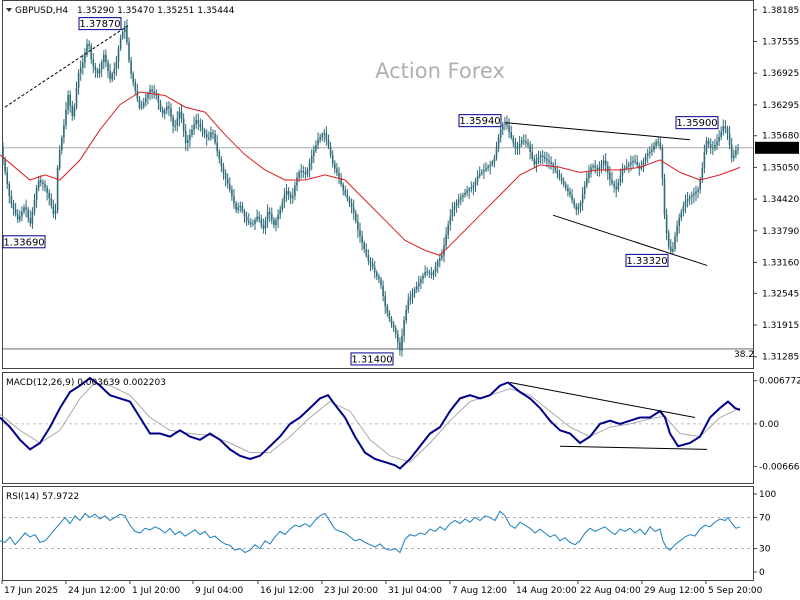 The height and width of the screenshot is (600, 800). What do you see at coordinates (780, 74) in the screenshot?
I see `price-axis-label: 1.36925` at bounding box center [780, 74].